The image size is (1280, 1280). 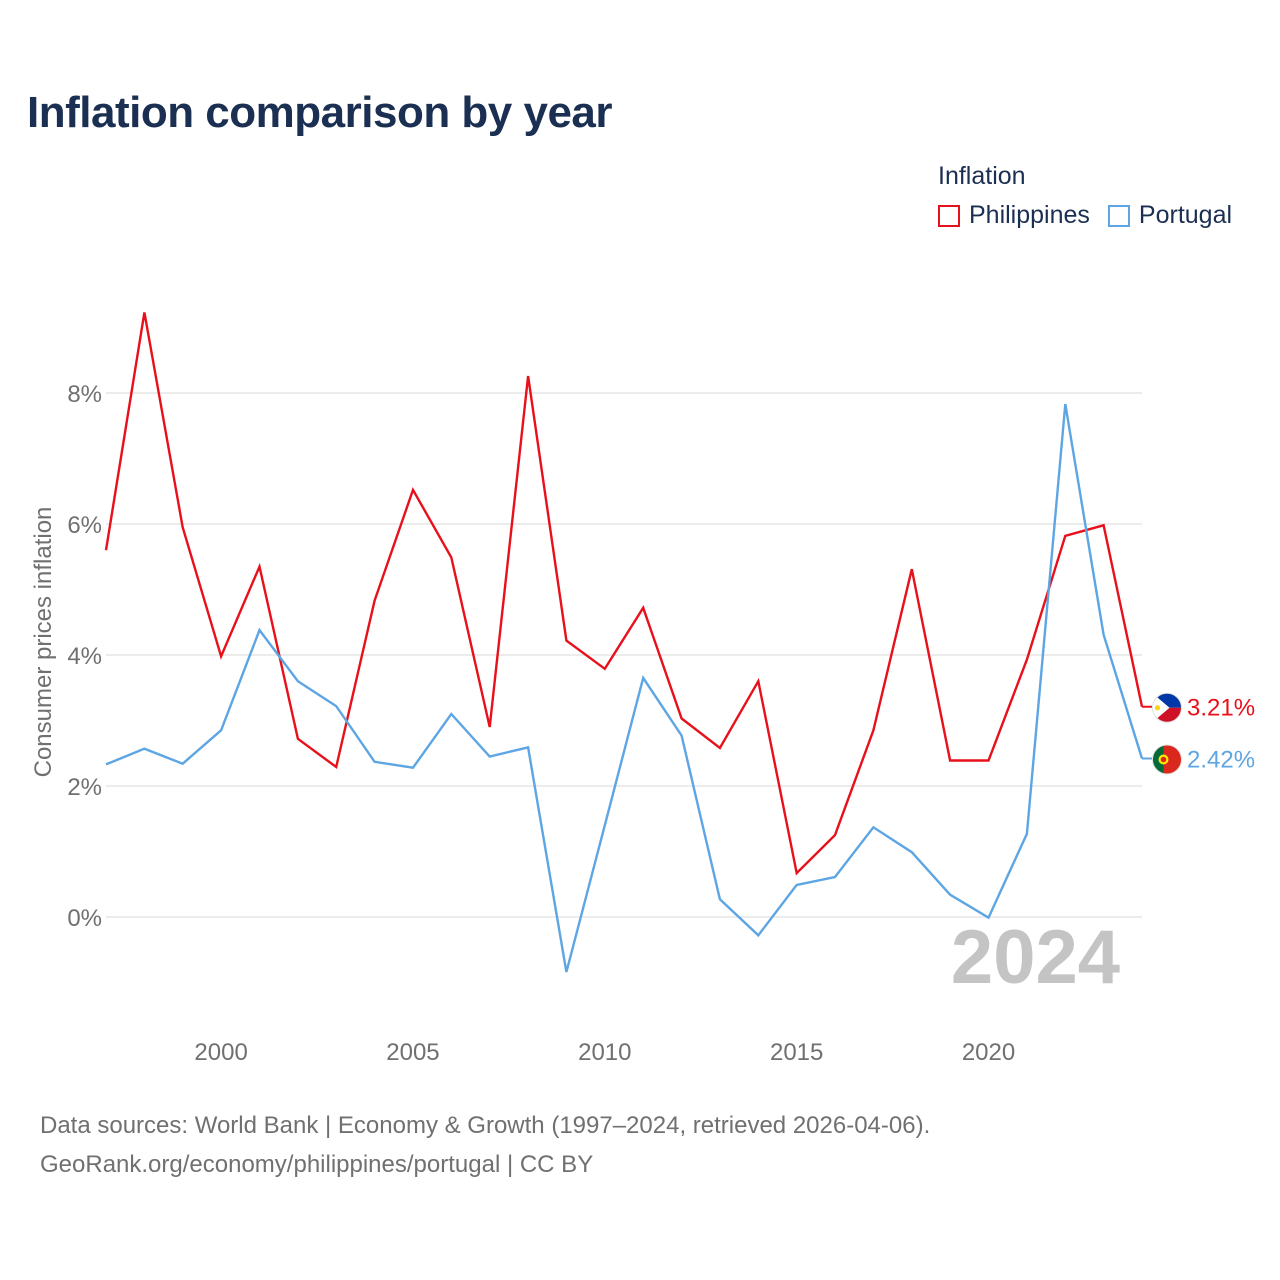 I want to click on year-watermark: 2024, so click(x=1035, y=957).